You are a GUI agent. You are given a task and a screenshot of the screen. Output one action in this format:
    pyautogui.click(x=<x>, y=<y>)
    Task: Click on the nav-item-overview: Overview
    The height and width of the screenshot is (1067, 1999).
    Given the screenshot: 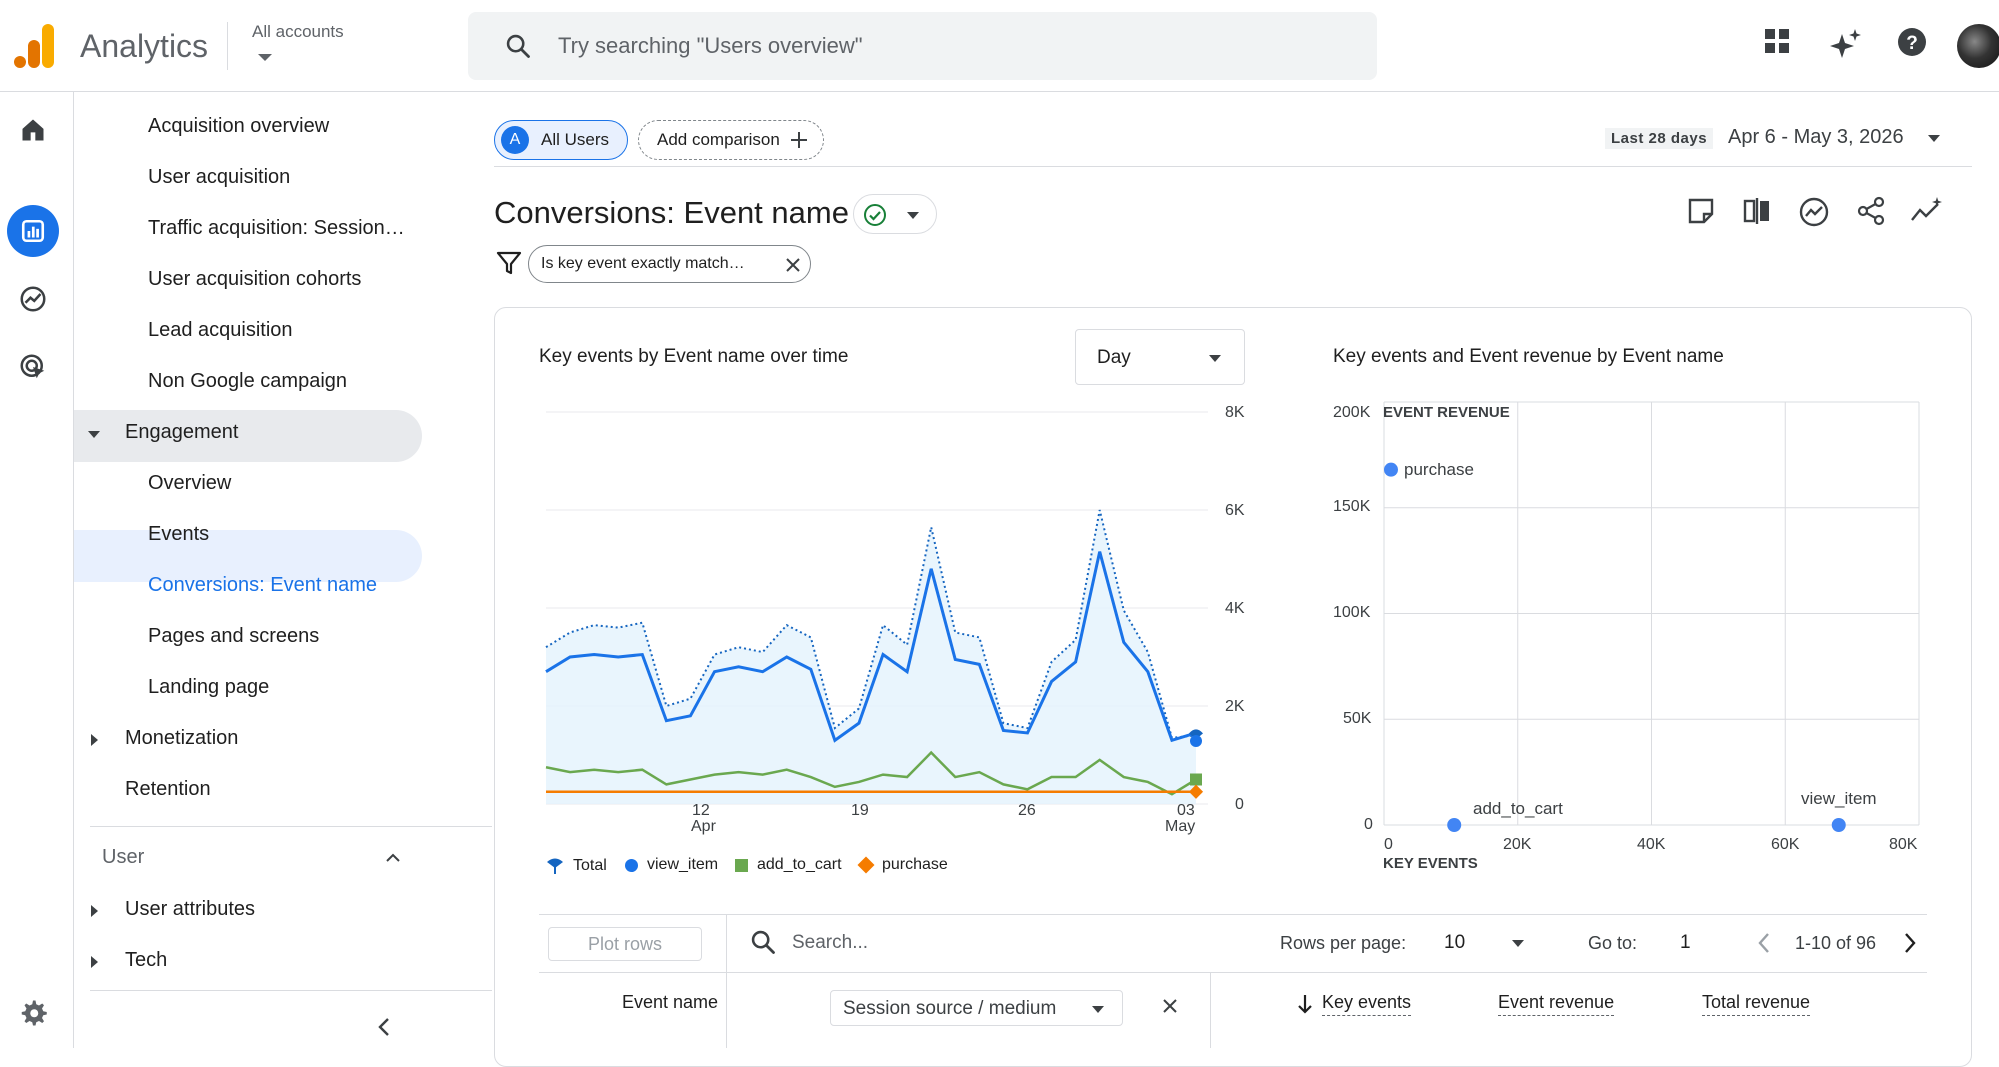 What is the action you would take?
    pyautogui.click(x=190, y=483)
    